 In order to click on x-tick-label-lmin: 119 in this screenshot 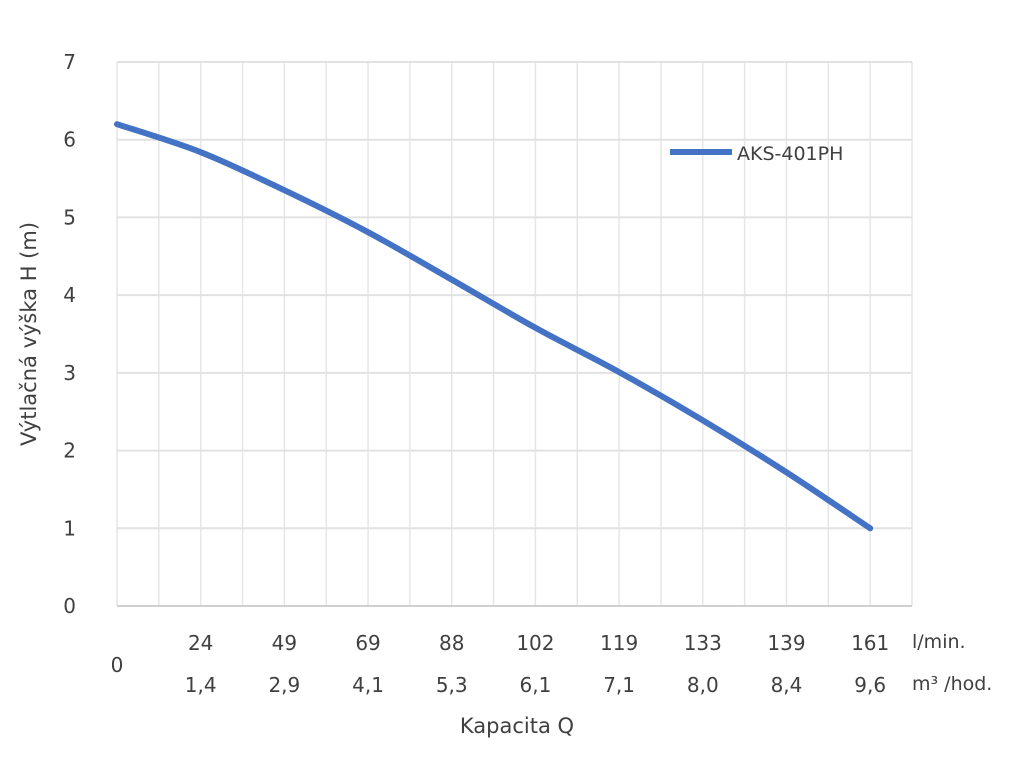, I will do `click(619, 643)`.